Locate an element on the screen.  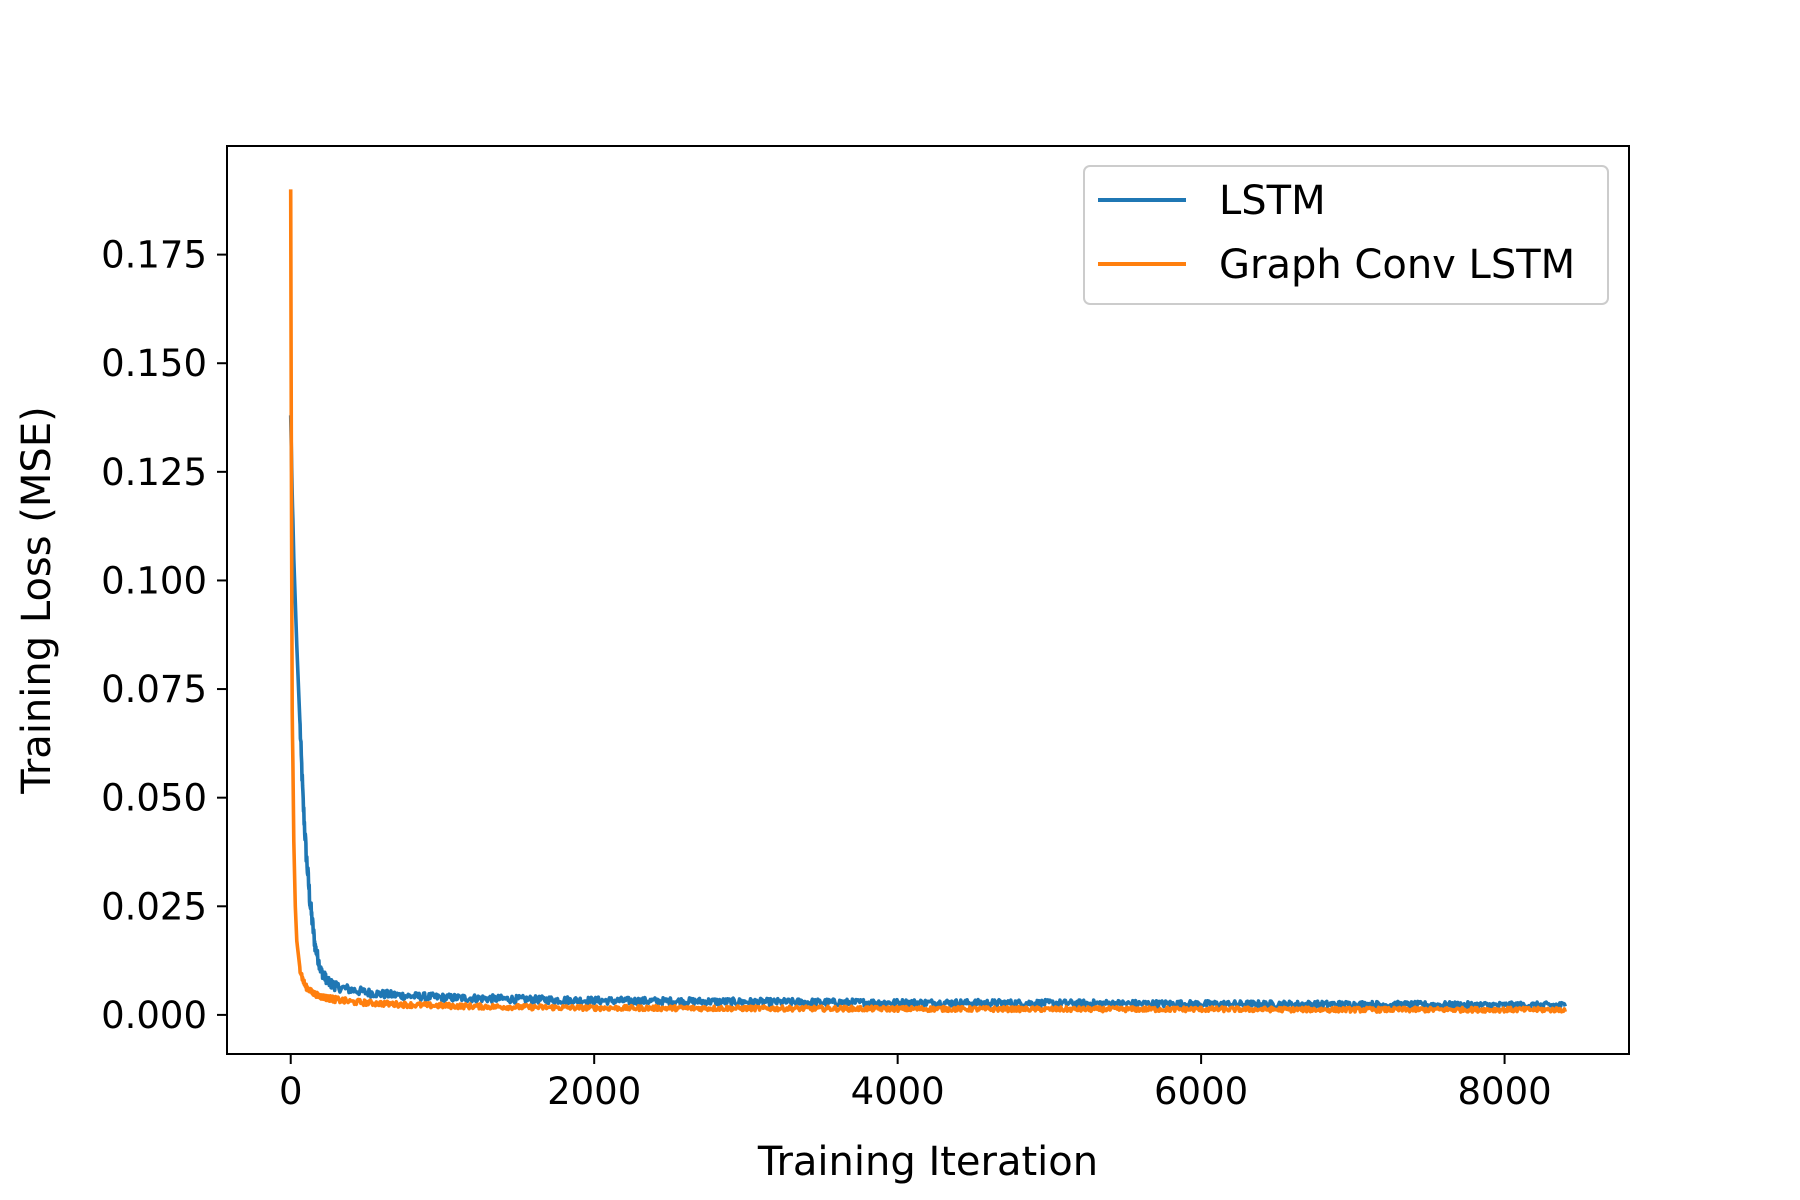
y-tick-label: 0.150 is located at coordinates (154, 363).